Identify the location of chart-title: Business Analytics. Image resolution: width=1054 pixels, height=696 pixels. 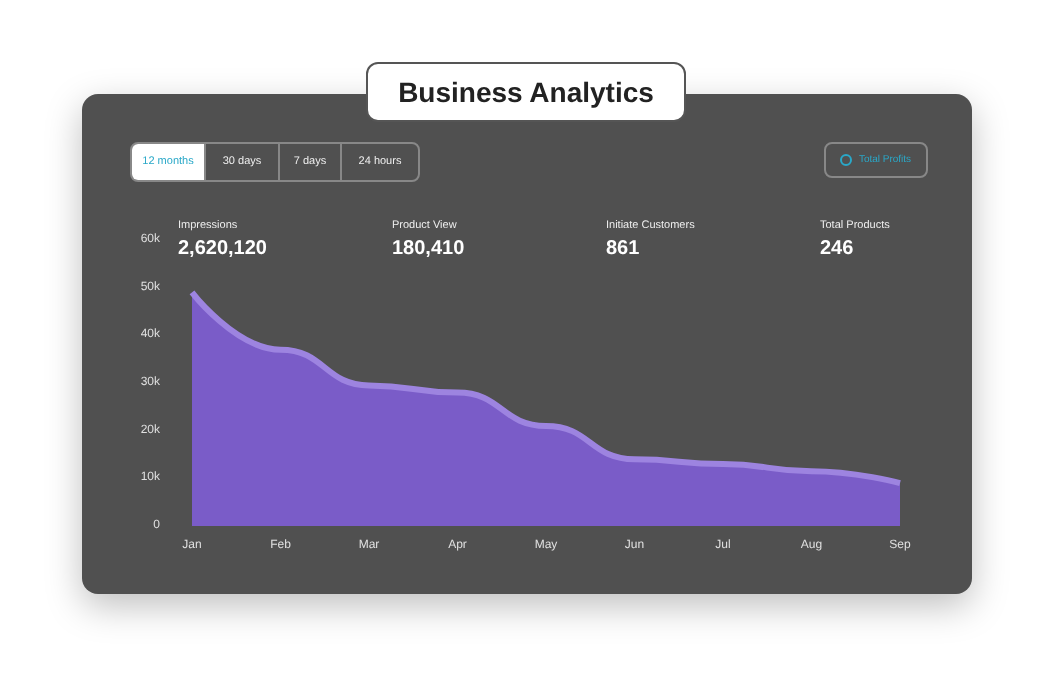
(526, 92).